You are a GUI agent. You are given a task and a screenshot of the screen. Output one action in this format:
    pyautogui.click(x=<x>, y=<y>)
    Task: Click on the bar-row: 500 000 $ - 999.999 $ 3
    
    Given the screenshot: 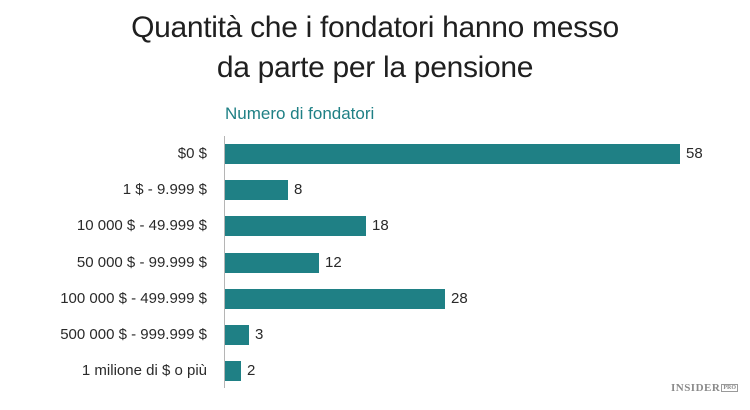 What is the action you would take?
    pyautogui.click(x=375, y=335)
    